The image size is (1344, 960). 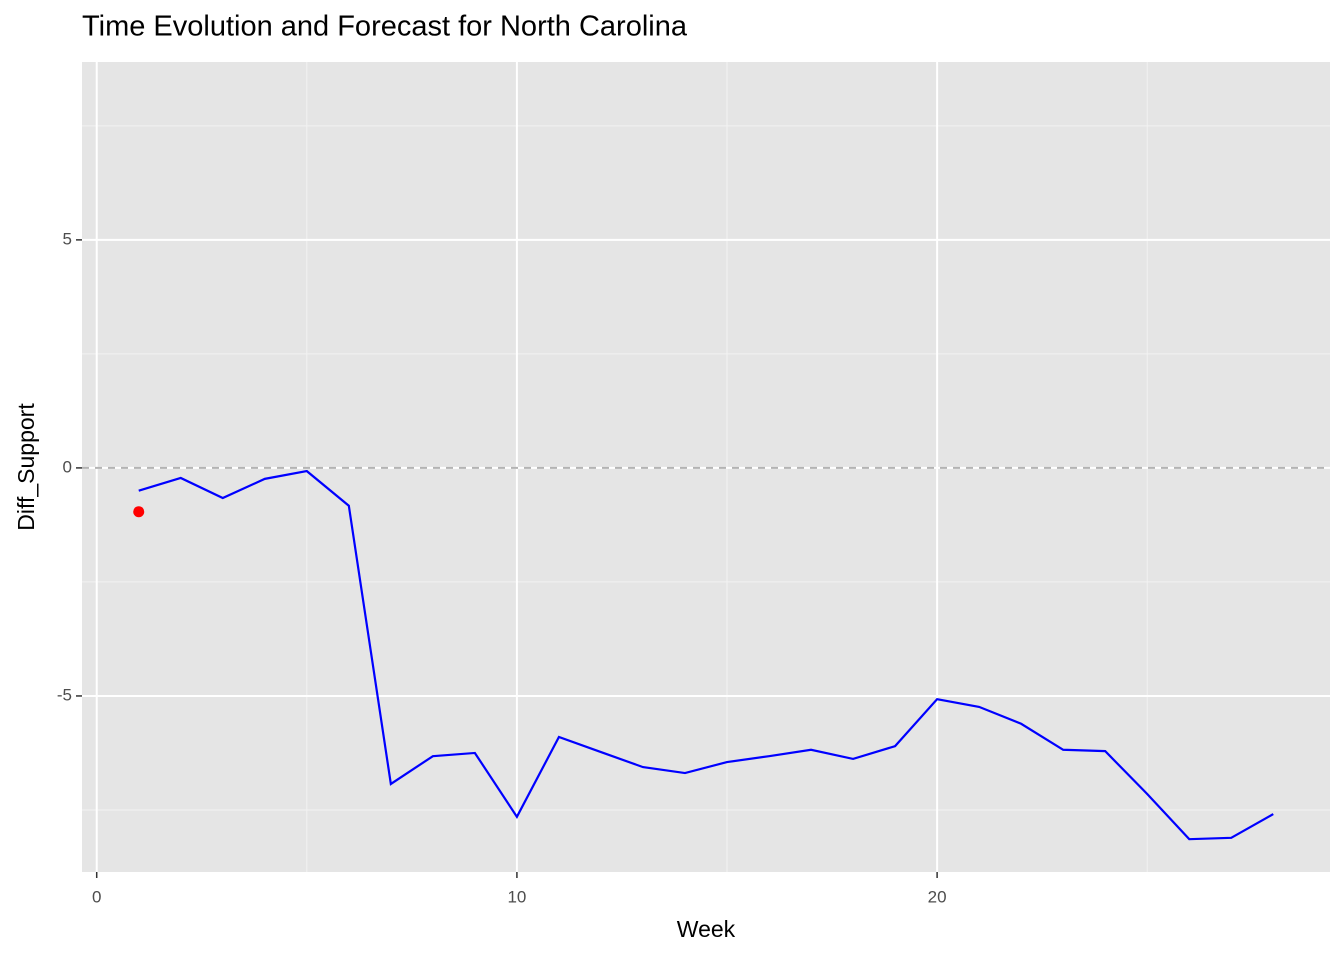 I want to click on x-tick-label: 20, so click(x=937, y=896).